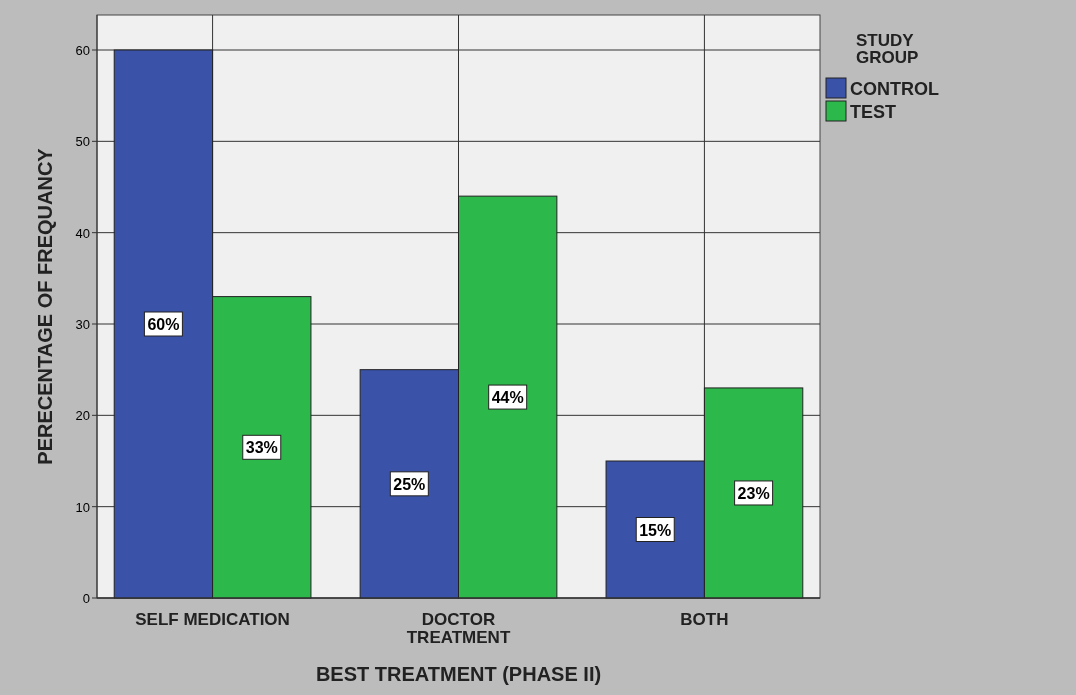 The width and height of the screenshot is (1076, 695). What do you see at coordinates (82, 416) in the screenshot?
I see `y-tick-label: 20` at bounding box center [82, 416].